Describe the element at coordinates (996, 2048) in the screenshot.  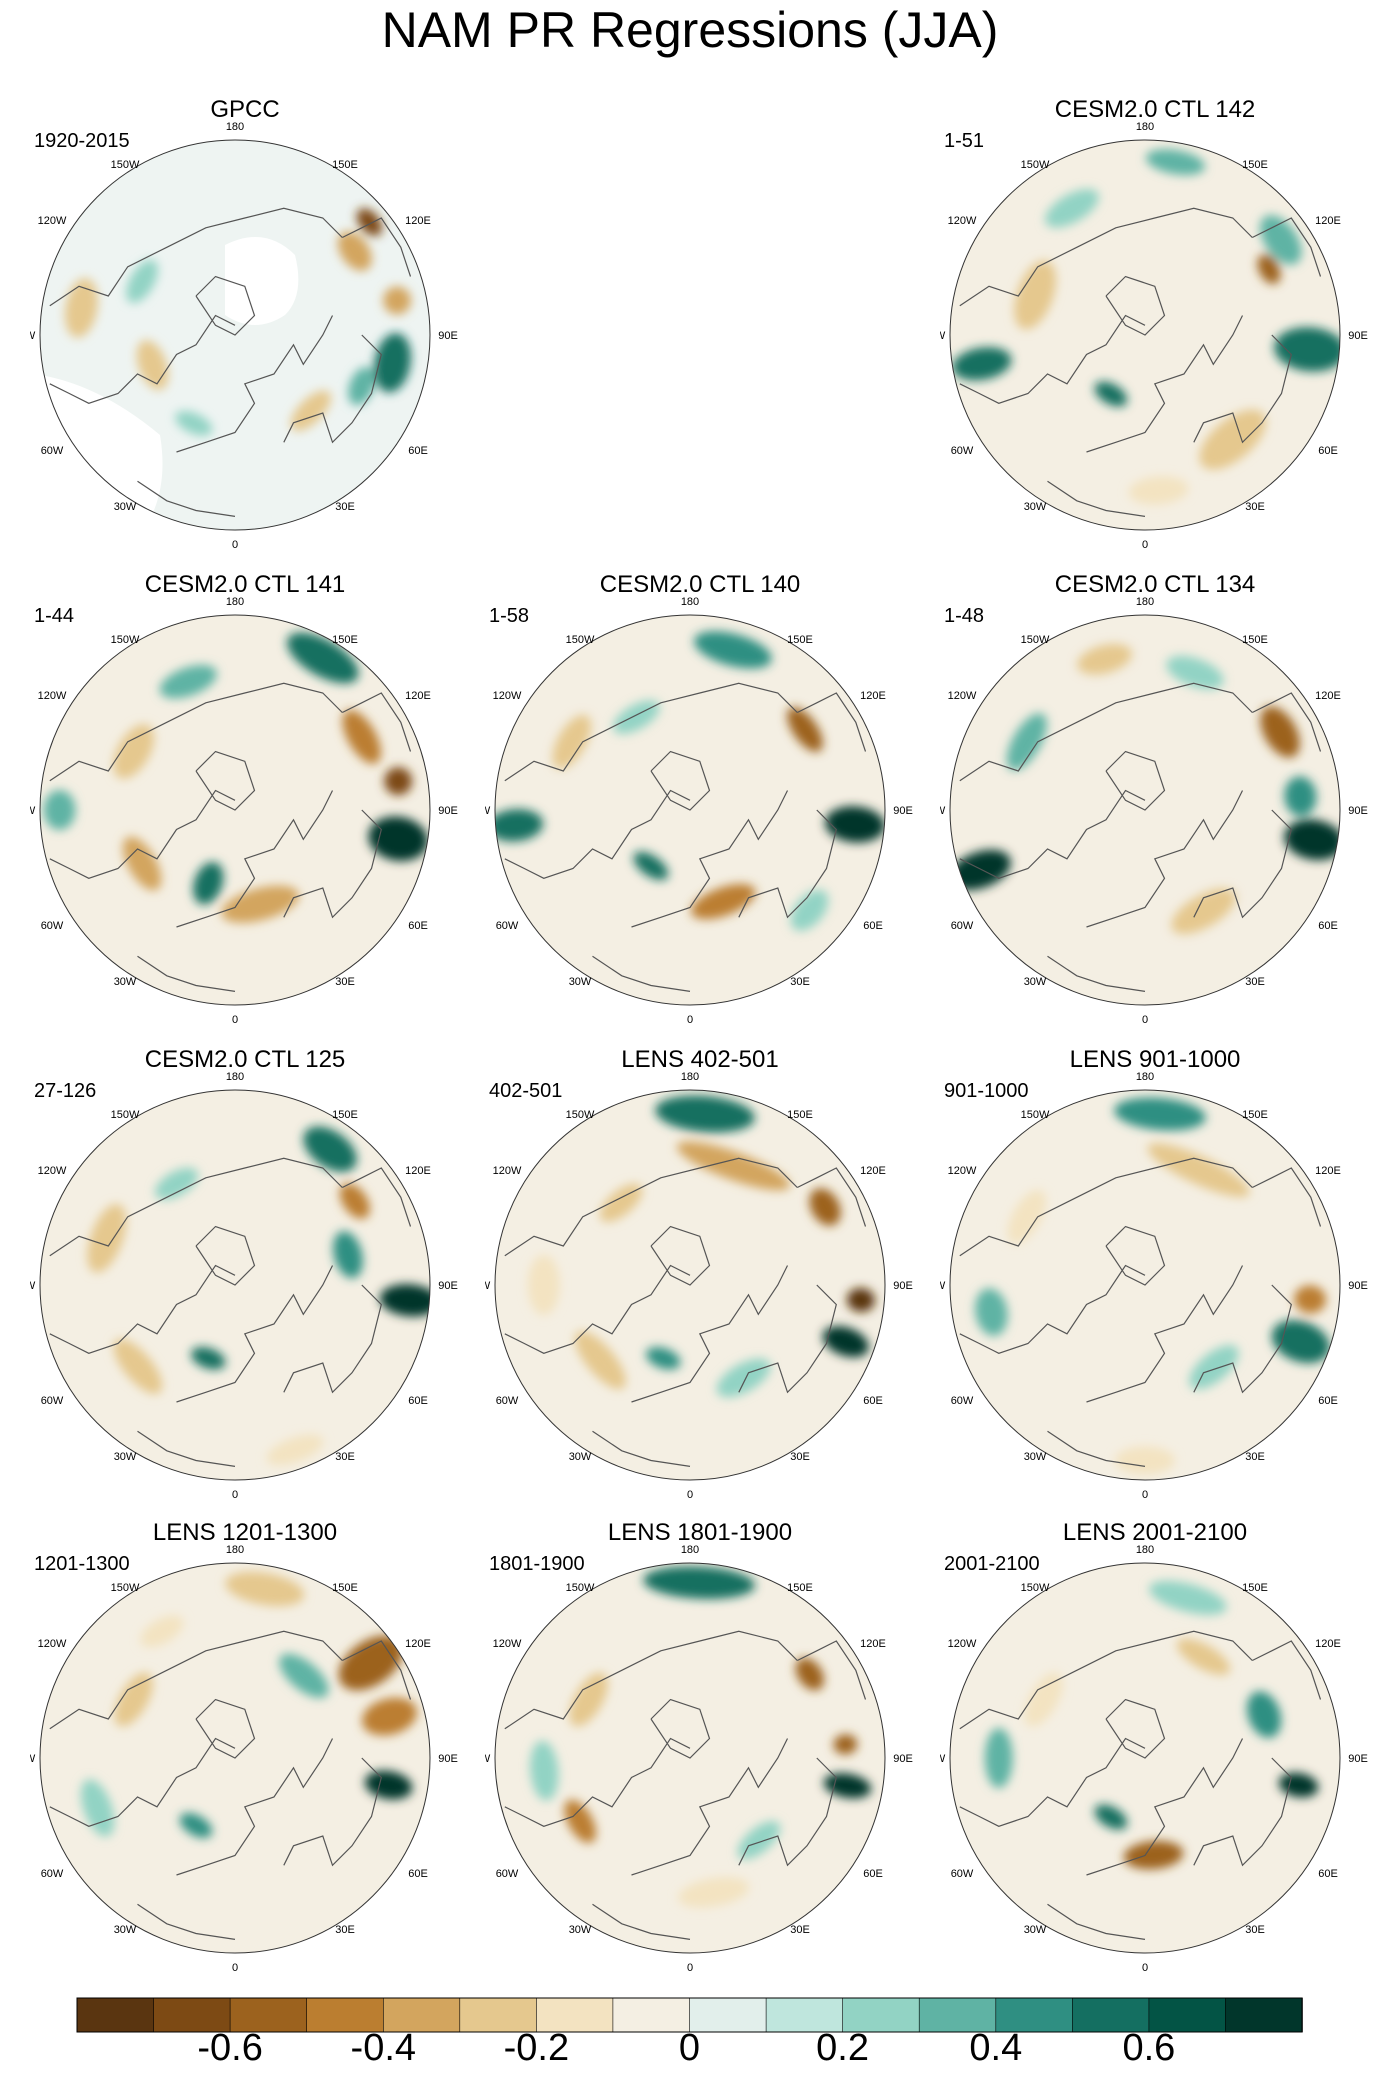
I see `colorbar-tick-label: 0.4` at that location.